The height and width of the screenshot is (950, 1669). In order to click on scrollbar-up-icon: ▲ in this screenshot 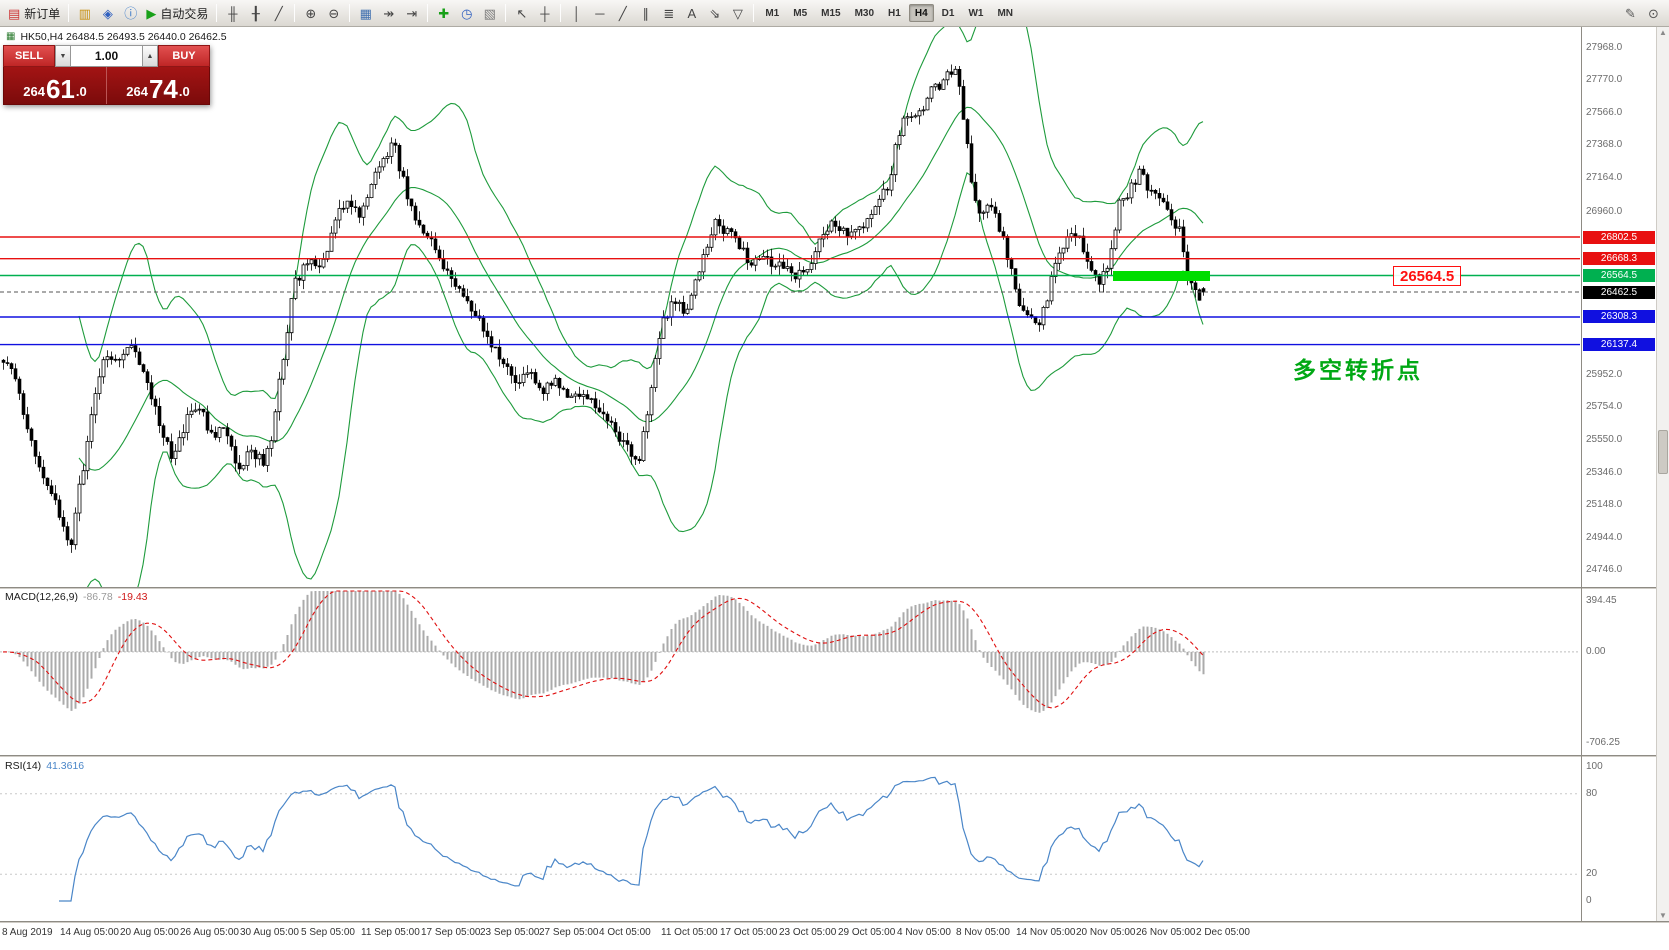, I will do `click(1663, 32)`.